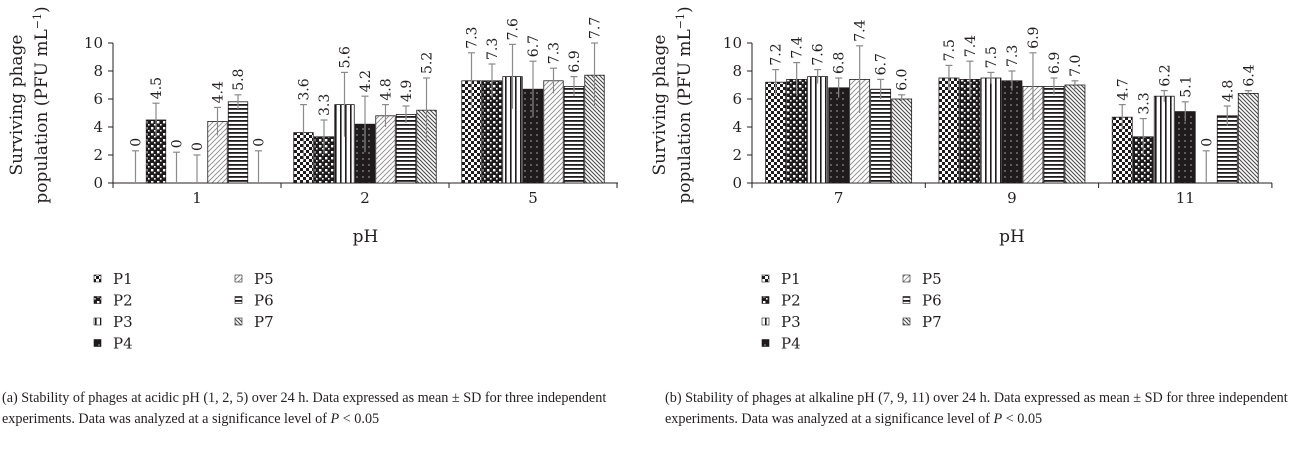 Image resolution: width=1305 pixels, height=466 pixels. What do you see at coordinates (840, 63) in the screenshot?
I see `data-label: 6.8` at bounding box center [840, 63].